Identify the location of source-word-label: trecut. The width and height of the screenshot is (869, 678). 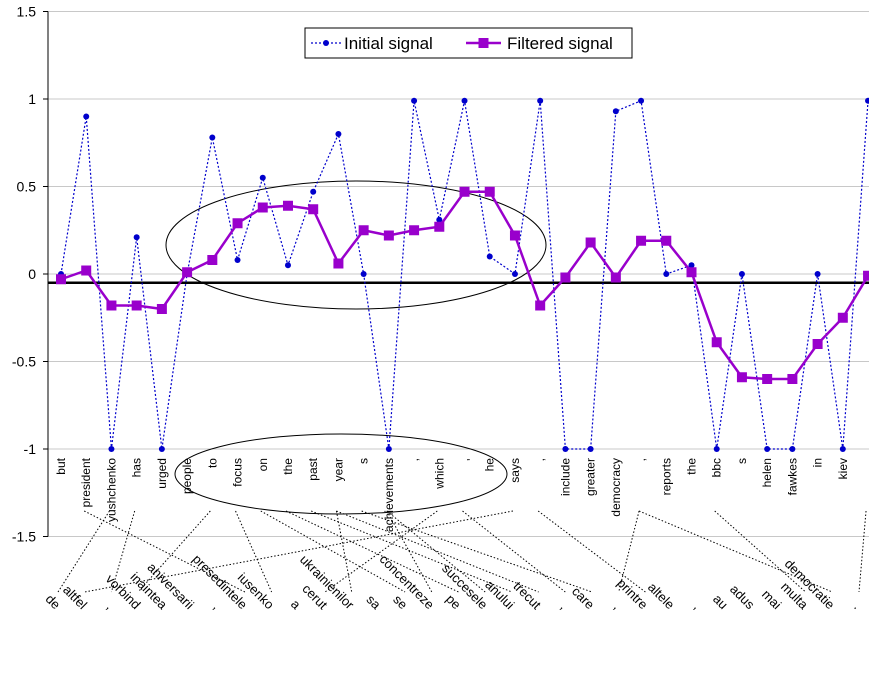
(527, 596).